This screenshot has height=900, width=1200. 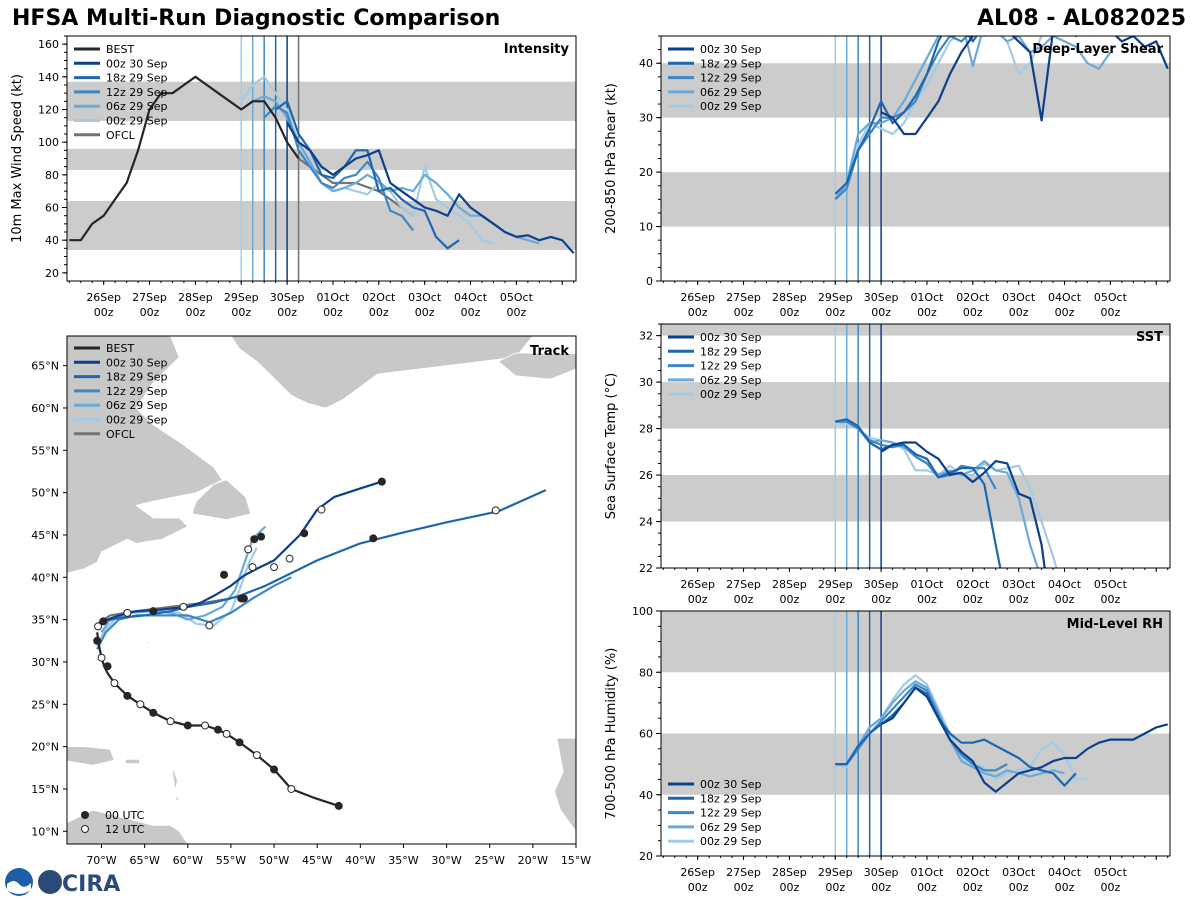 What do you see at coordinates (101, 860) in the screenshot?
I see `lon-tick-label: 70°W` at bounding box center [101, 860].